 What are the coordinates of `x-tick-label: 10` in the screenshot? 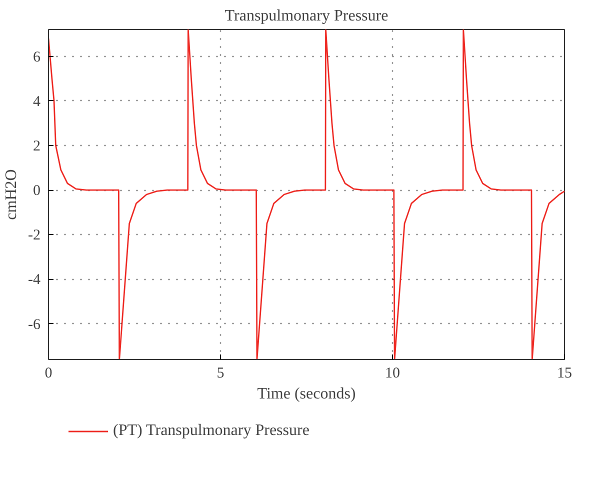 It's located at (392, 374).